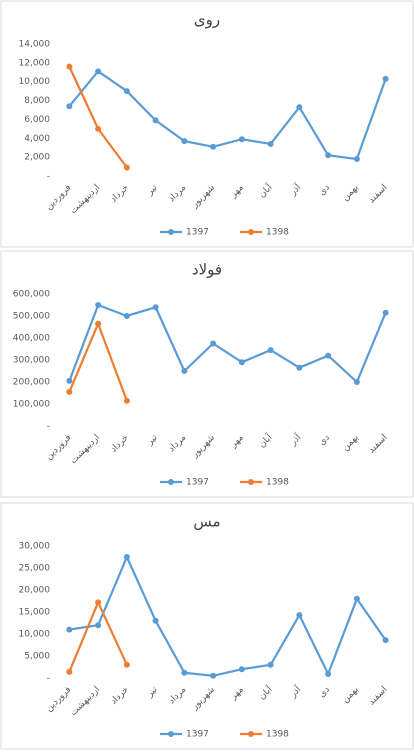  What do you see at coordinates (31, 383) in the screenshot?
I see `y-tick-label: 200,000` at bounding box center [31, 383].